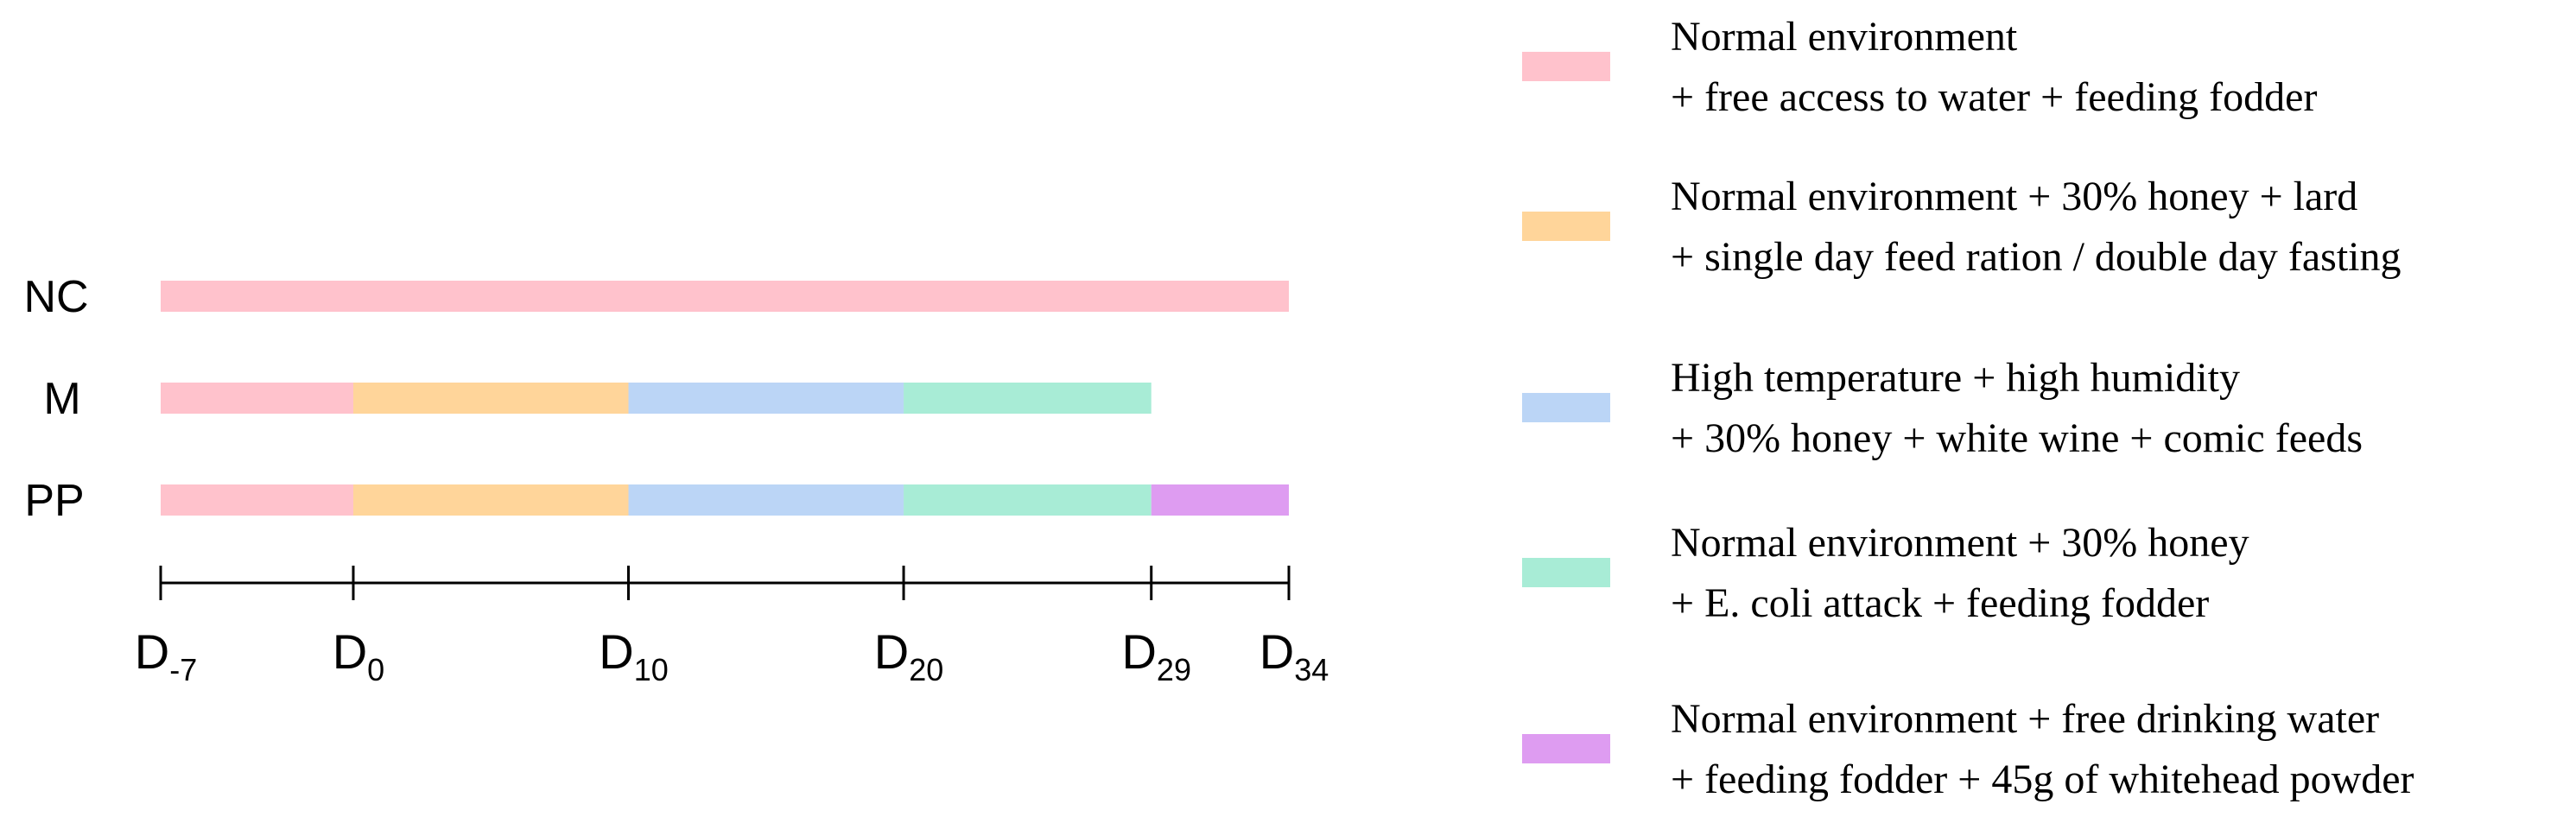  I want to click on legend-text-line: Normal environment, so click(1844, 37).